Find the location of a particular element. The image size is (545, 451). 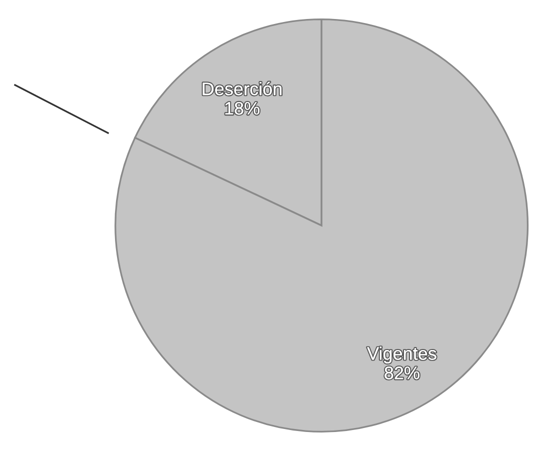

data-label: 18% is located at coordinates (242, 108).